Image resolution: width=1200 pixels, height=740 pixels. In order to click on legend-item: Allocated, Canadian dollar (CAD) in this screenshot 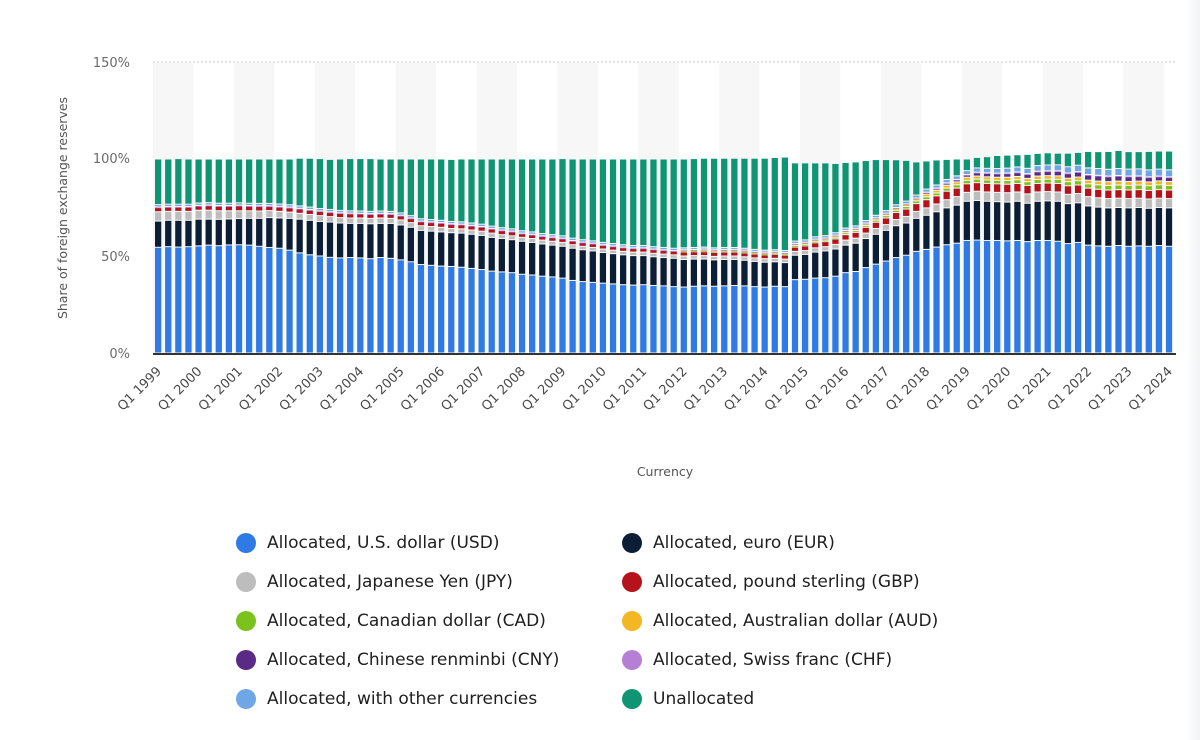, I will do `click(429, 620)`.